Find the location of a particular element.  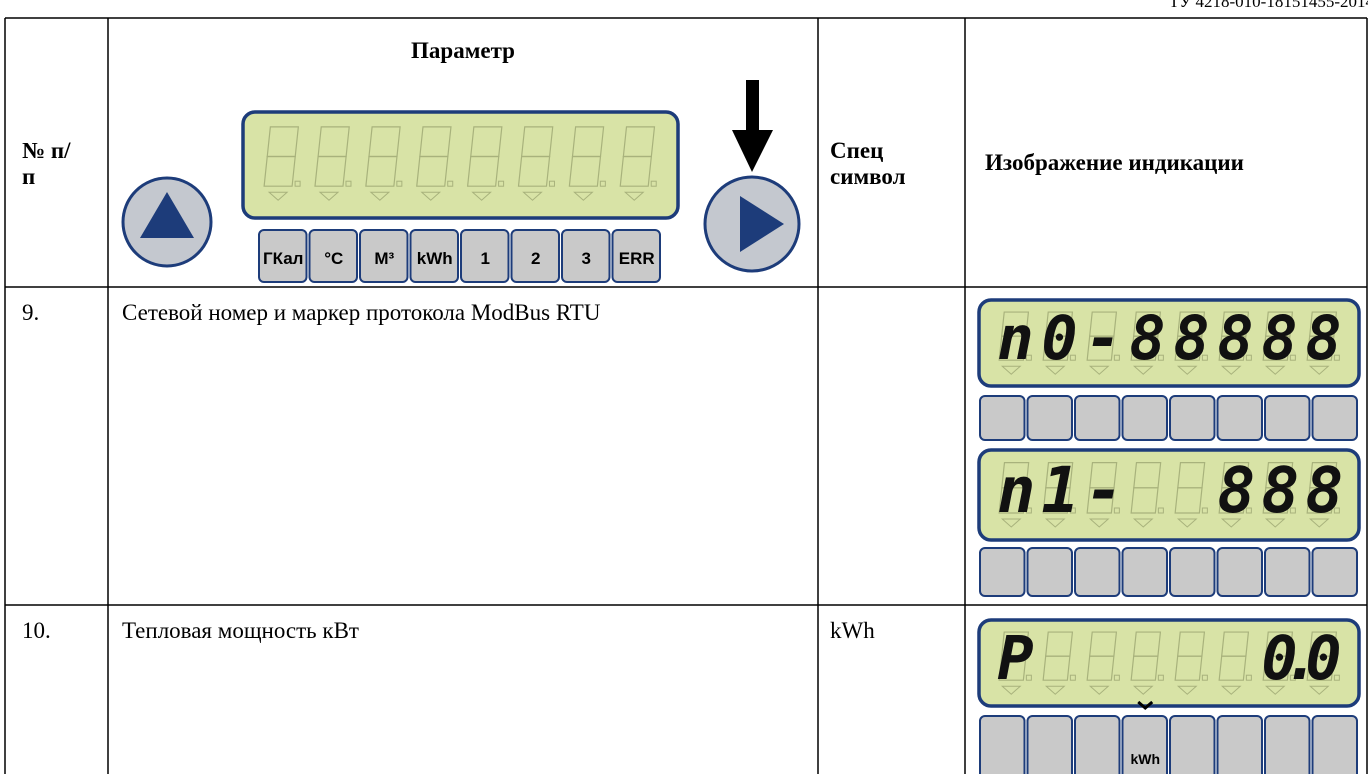

button-icon is located at coordinates (167, 215).